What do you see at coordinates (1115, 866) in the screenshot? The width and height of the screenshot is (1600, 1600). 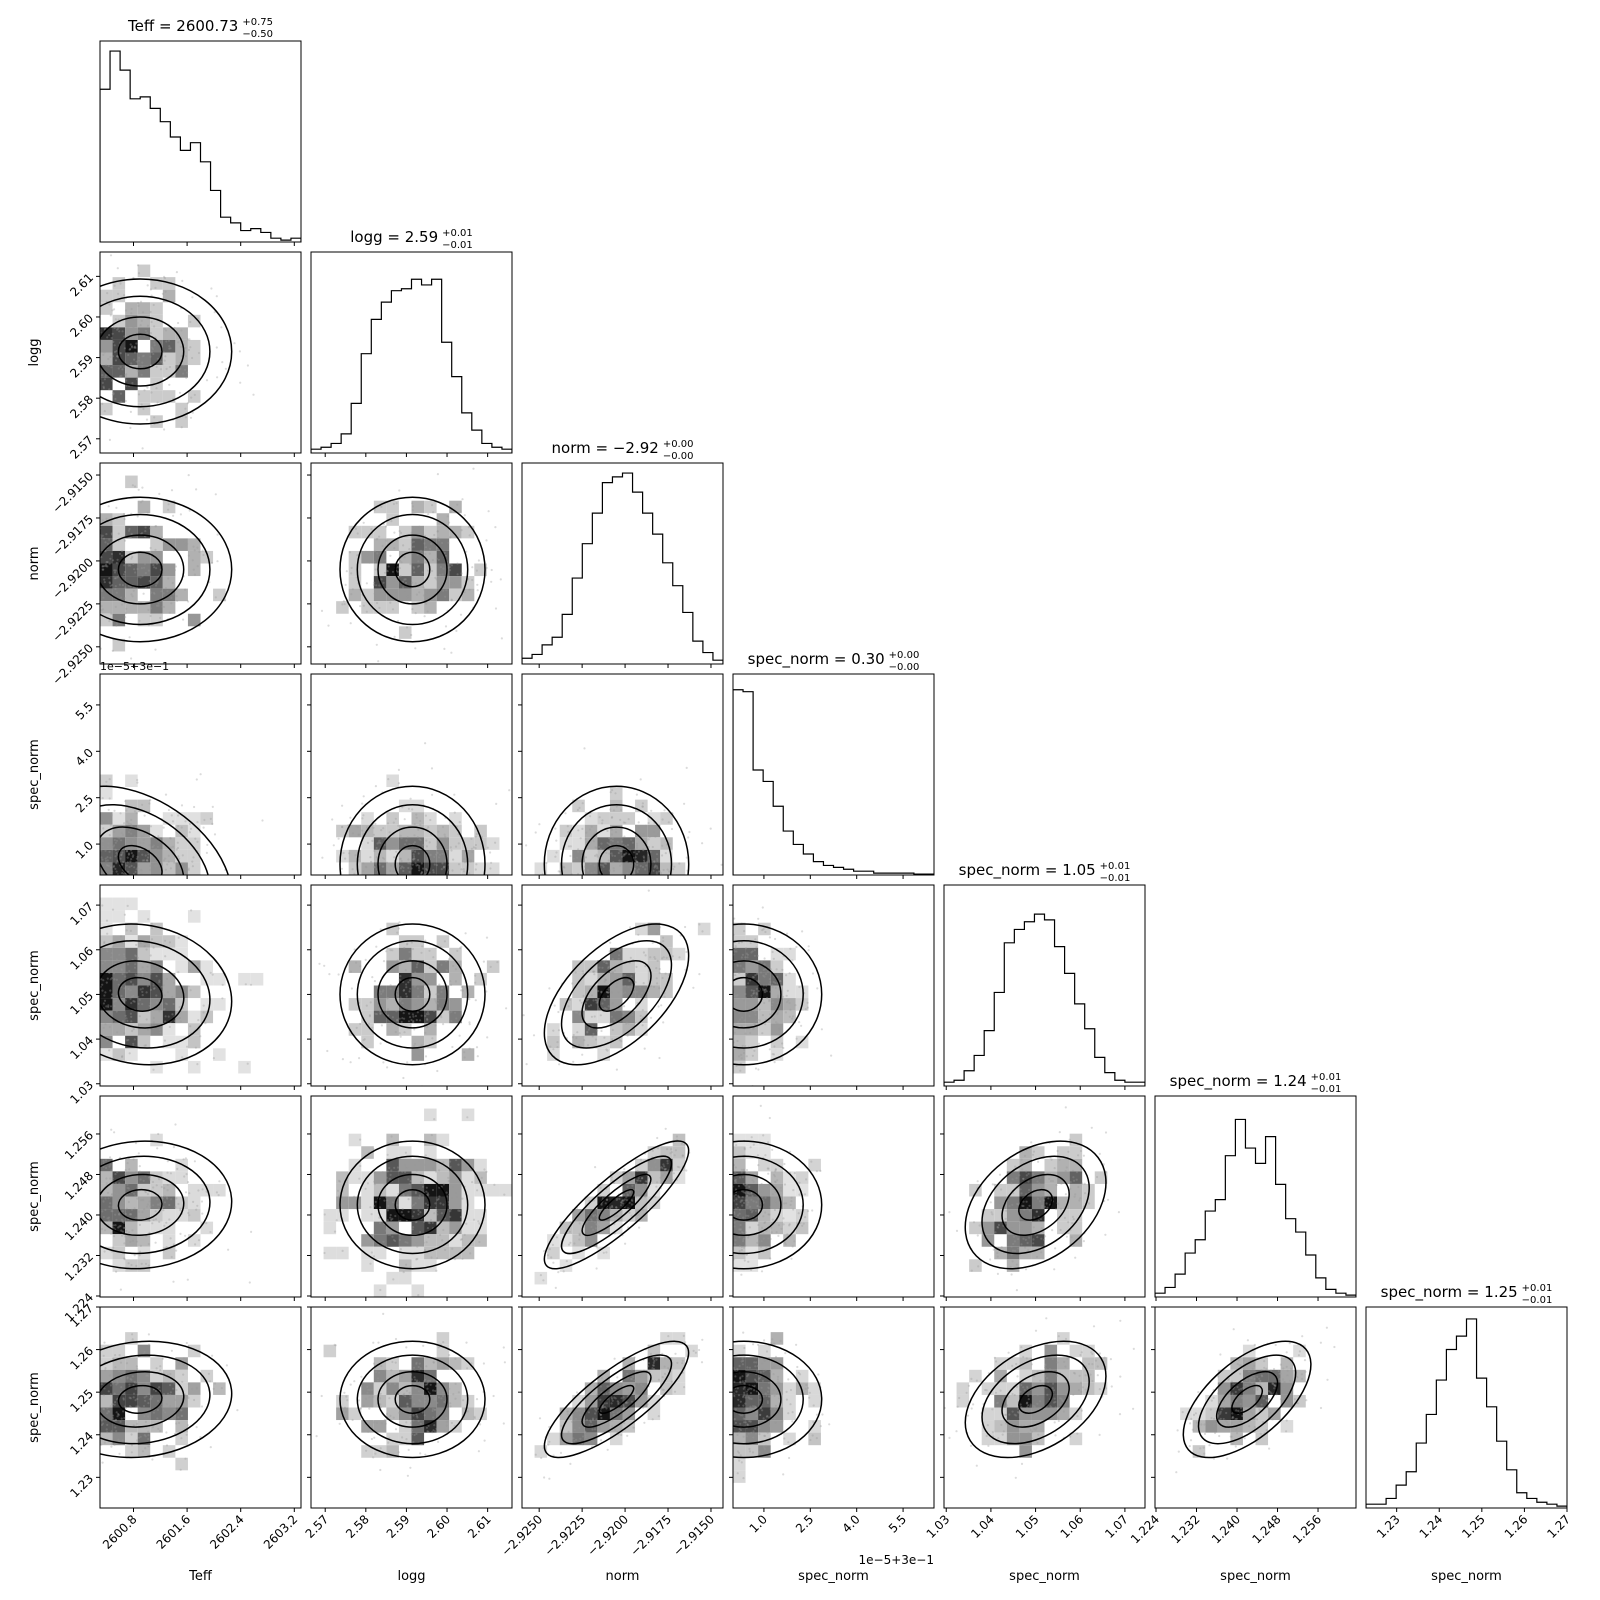 I see `title-plus-4: +0.01` at bounding box center [1115, 866].